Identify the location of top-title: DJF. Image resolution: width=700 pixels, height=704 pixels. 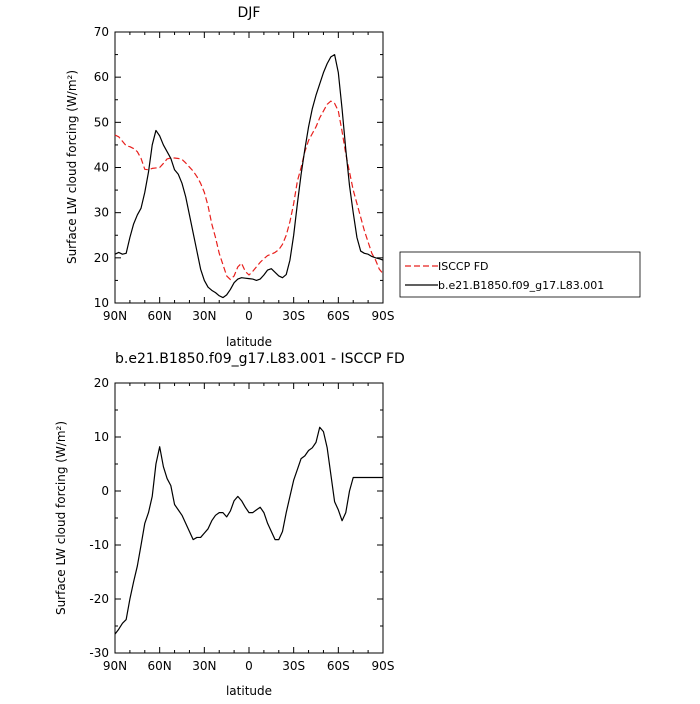
(249, 13).